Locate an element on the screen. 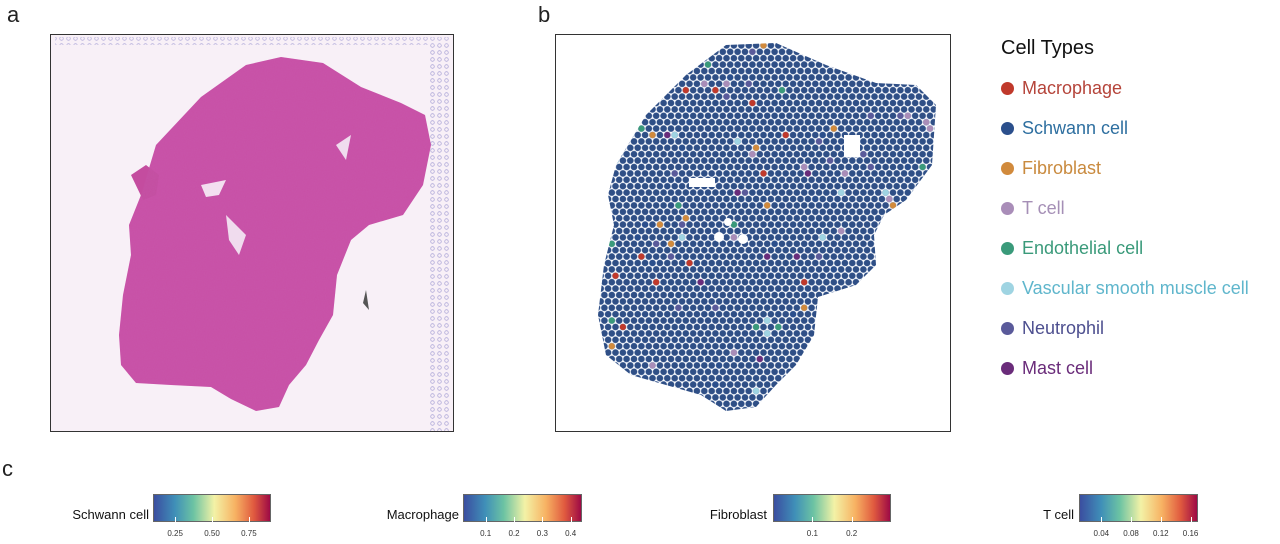 Image resolution: width=1280 pixels, height=544 pixels. colorbar-tick-label: 0.75 is located at coordinates (249, 533).